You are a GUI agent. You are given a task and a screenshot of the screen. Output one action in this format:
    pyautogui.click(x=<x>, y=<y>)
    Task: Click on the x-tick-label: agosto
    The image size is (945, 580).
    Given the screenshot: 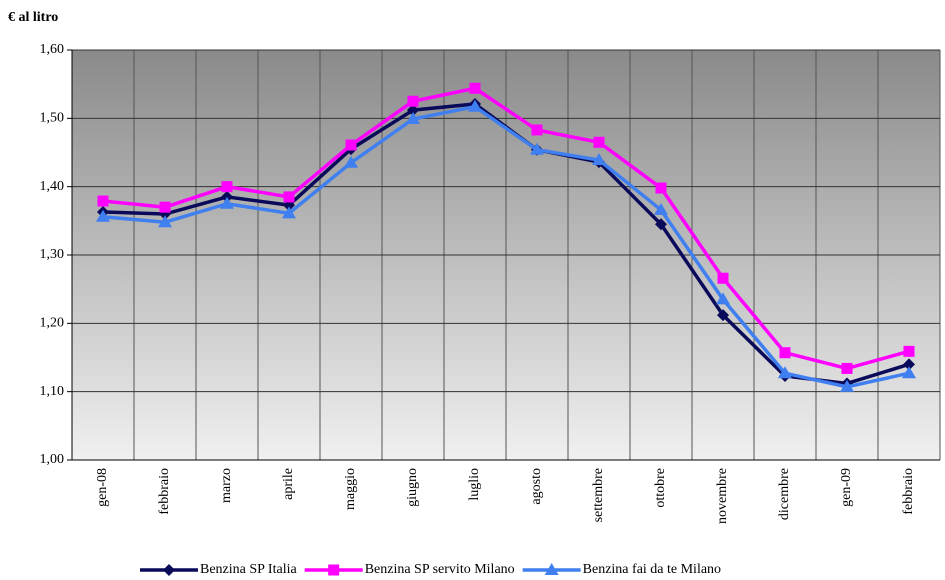 What is the action you would take?
    pyautogui.click(x=536, y=486)
    